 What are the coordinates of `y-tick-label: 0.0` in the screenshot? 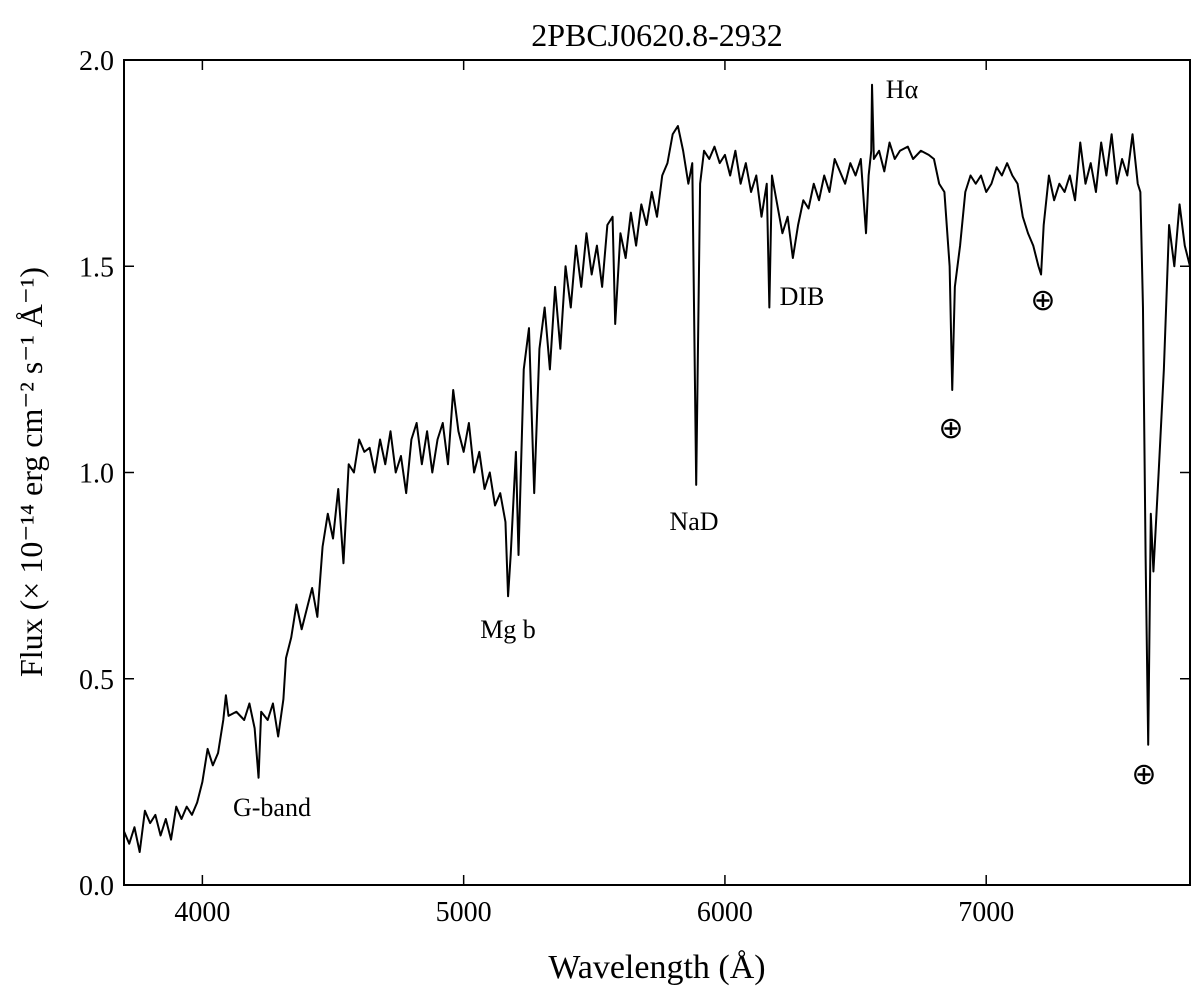 It's located at (96, 886).